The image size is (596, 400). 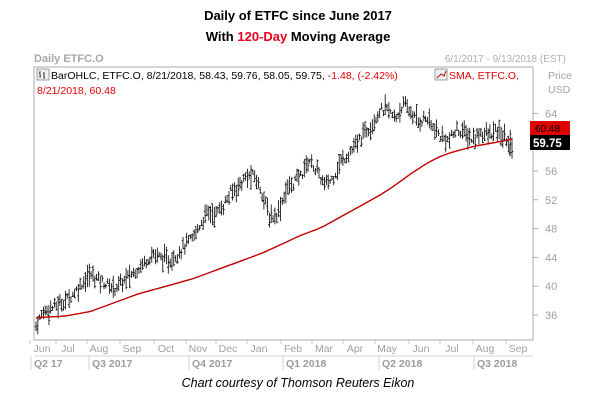 I want to click on x-quarter-label: Q1 2018, so click(x=306, y=364).